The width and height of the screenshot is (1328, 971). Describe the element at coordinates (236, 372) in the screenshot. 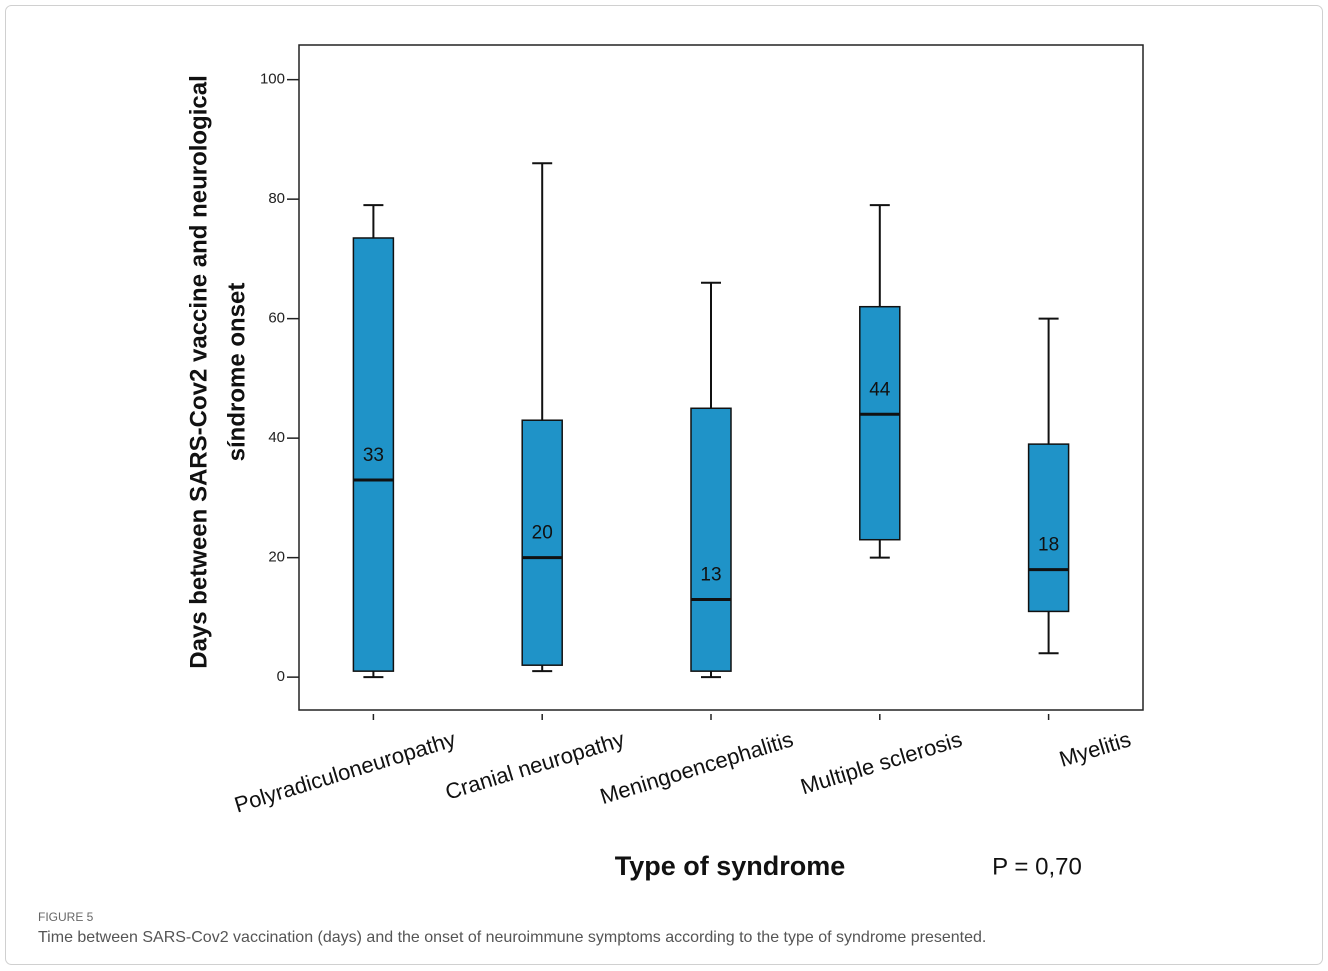

I see `y-axis-title: síndrome onset` at that location.